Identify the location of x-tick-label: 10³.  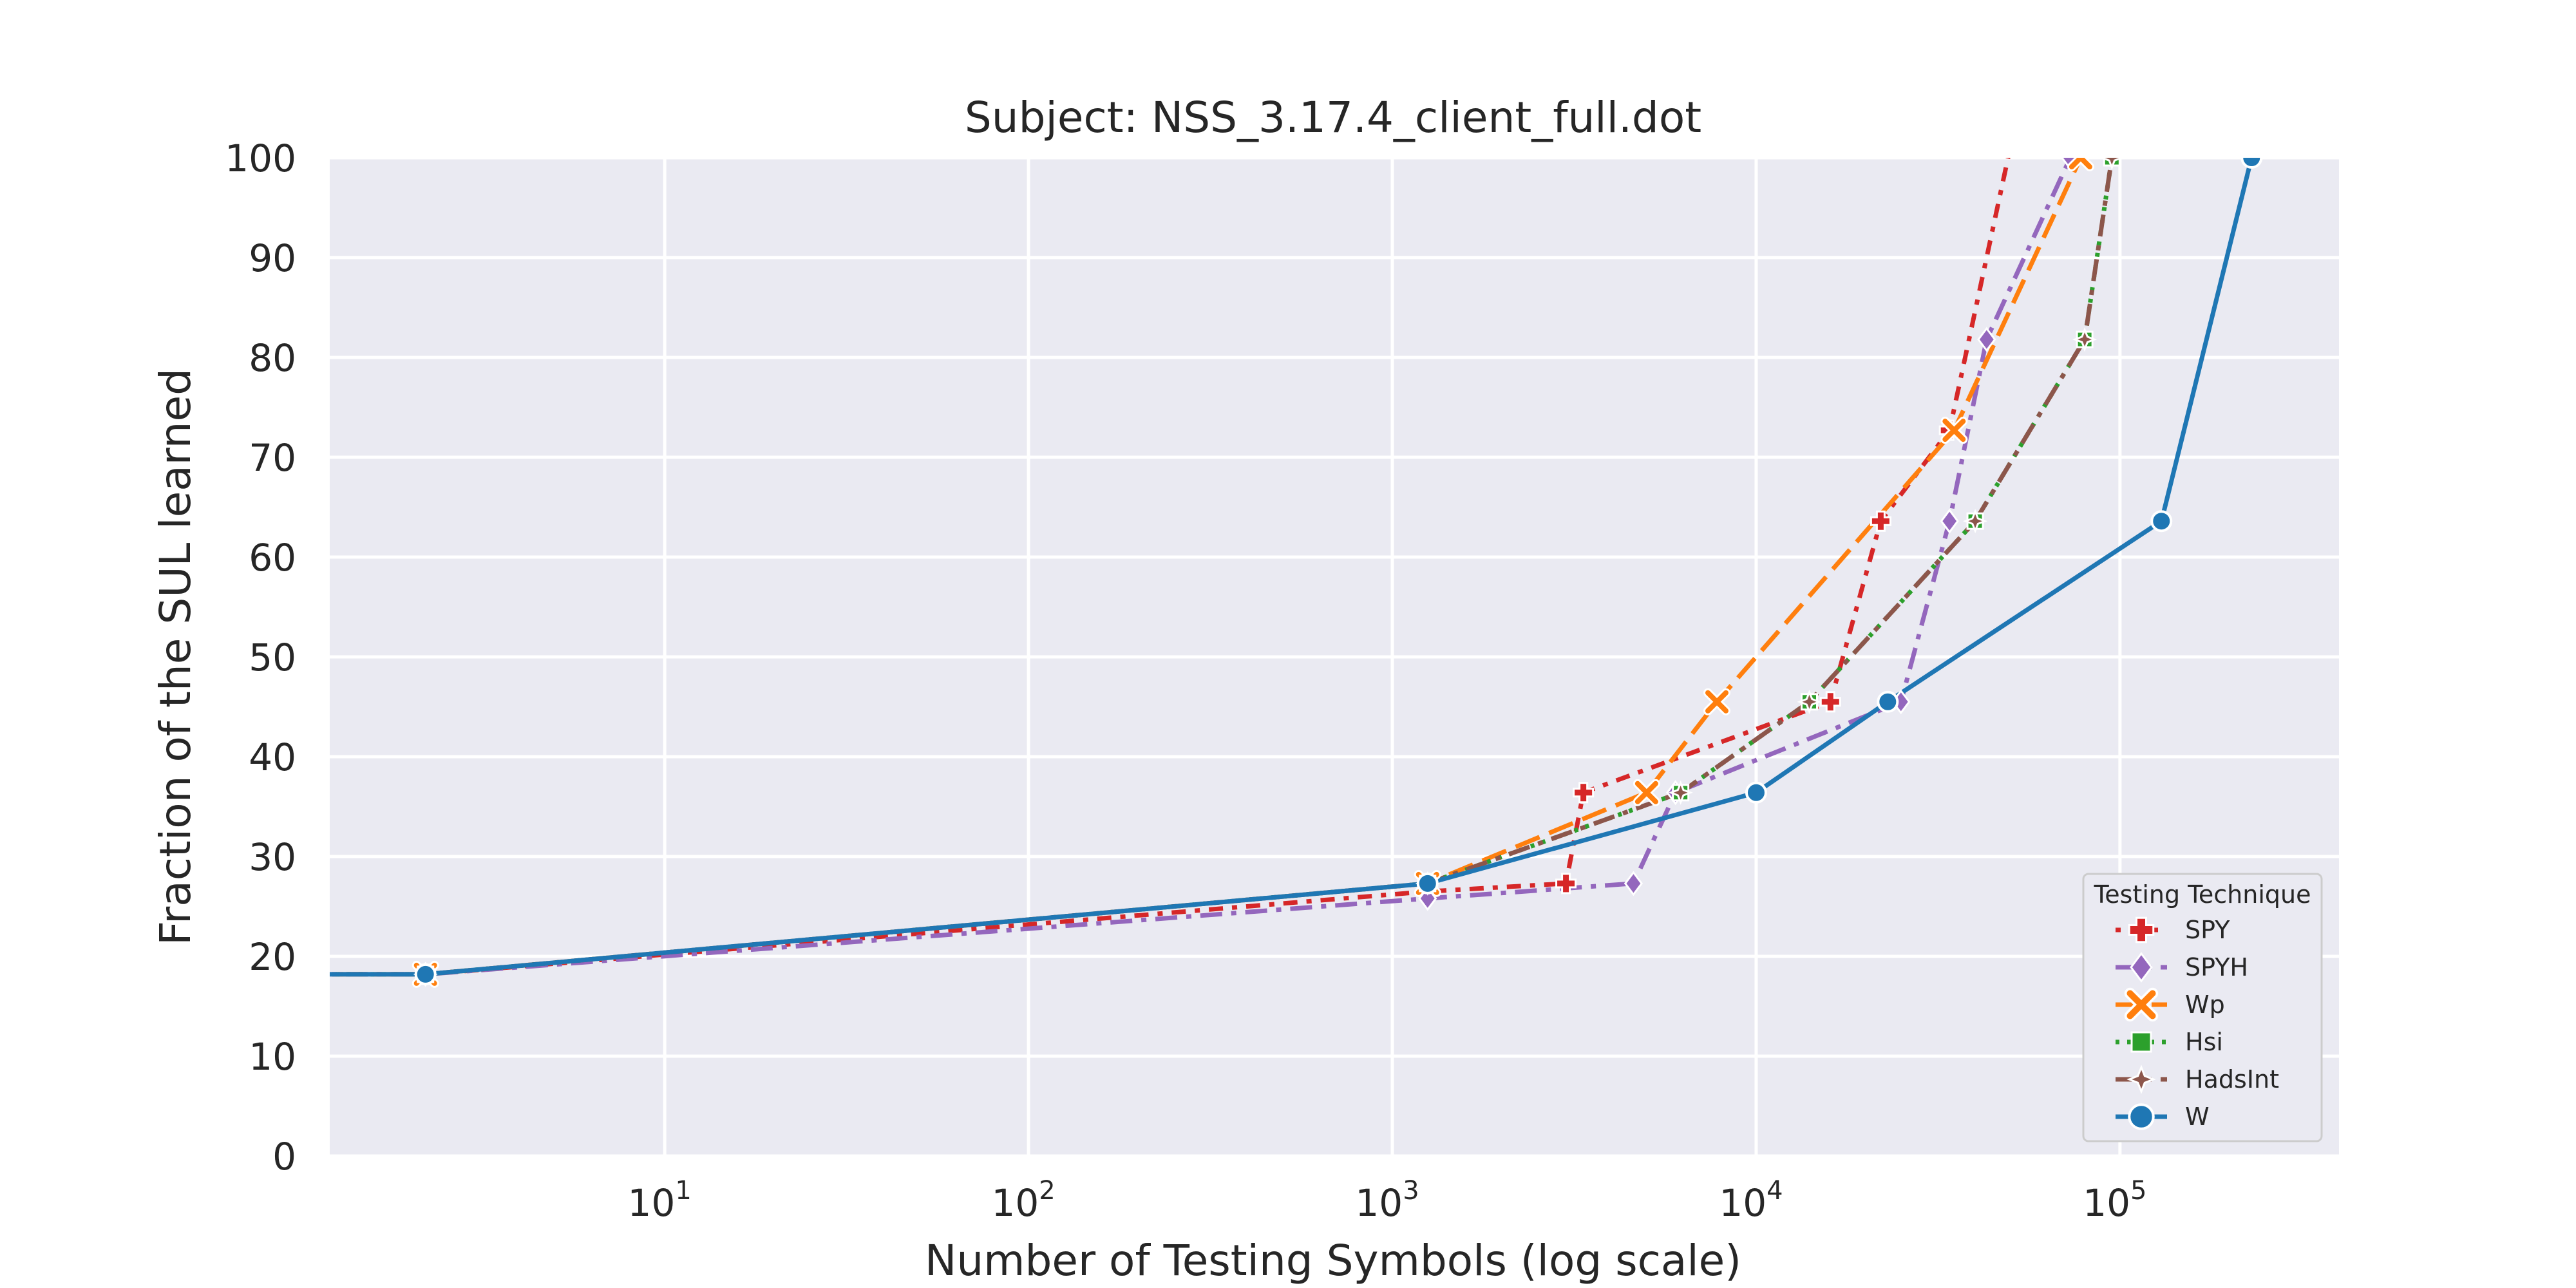
(1387, 1200).